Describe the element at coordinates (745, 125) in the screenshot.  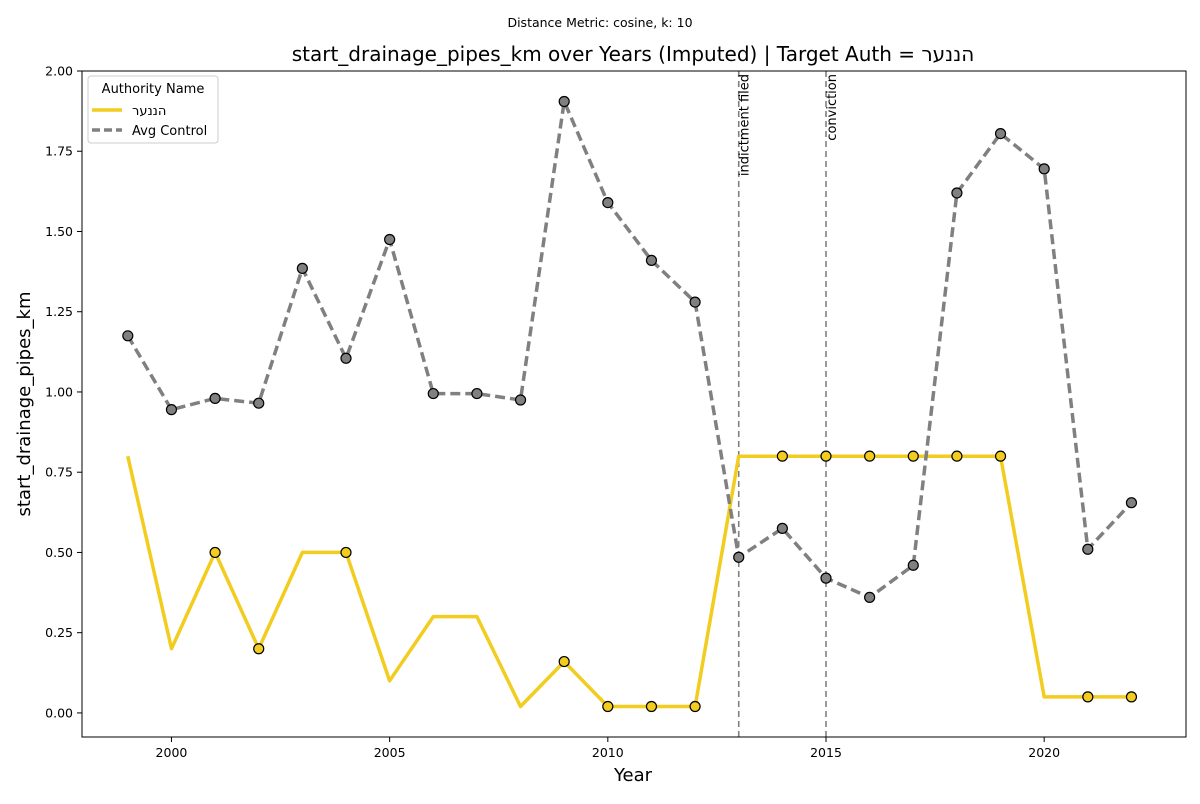
I see `annotation-label: indictment filed` at that location.